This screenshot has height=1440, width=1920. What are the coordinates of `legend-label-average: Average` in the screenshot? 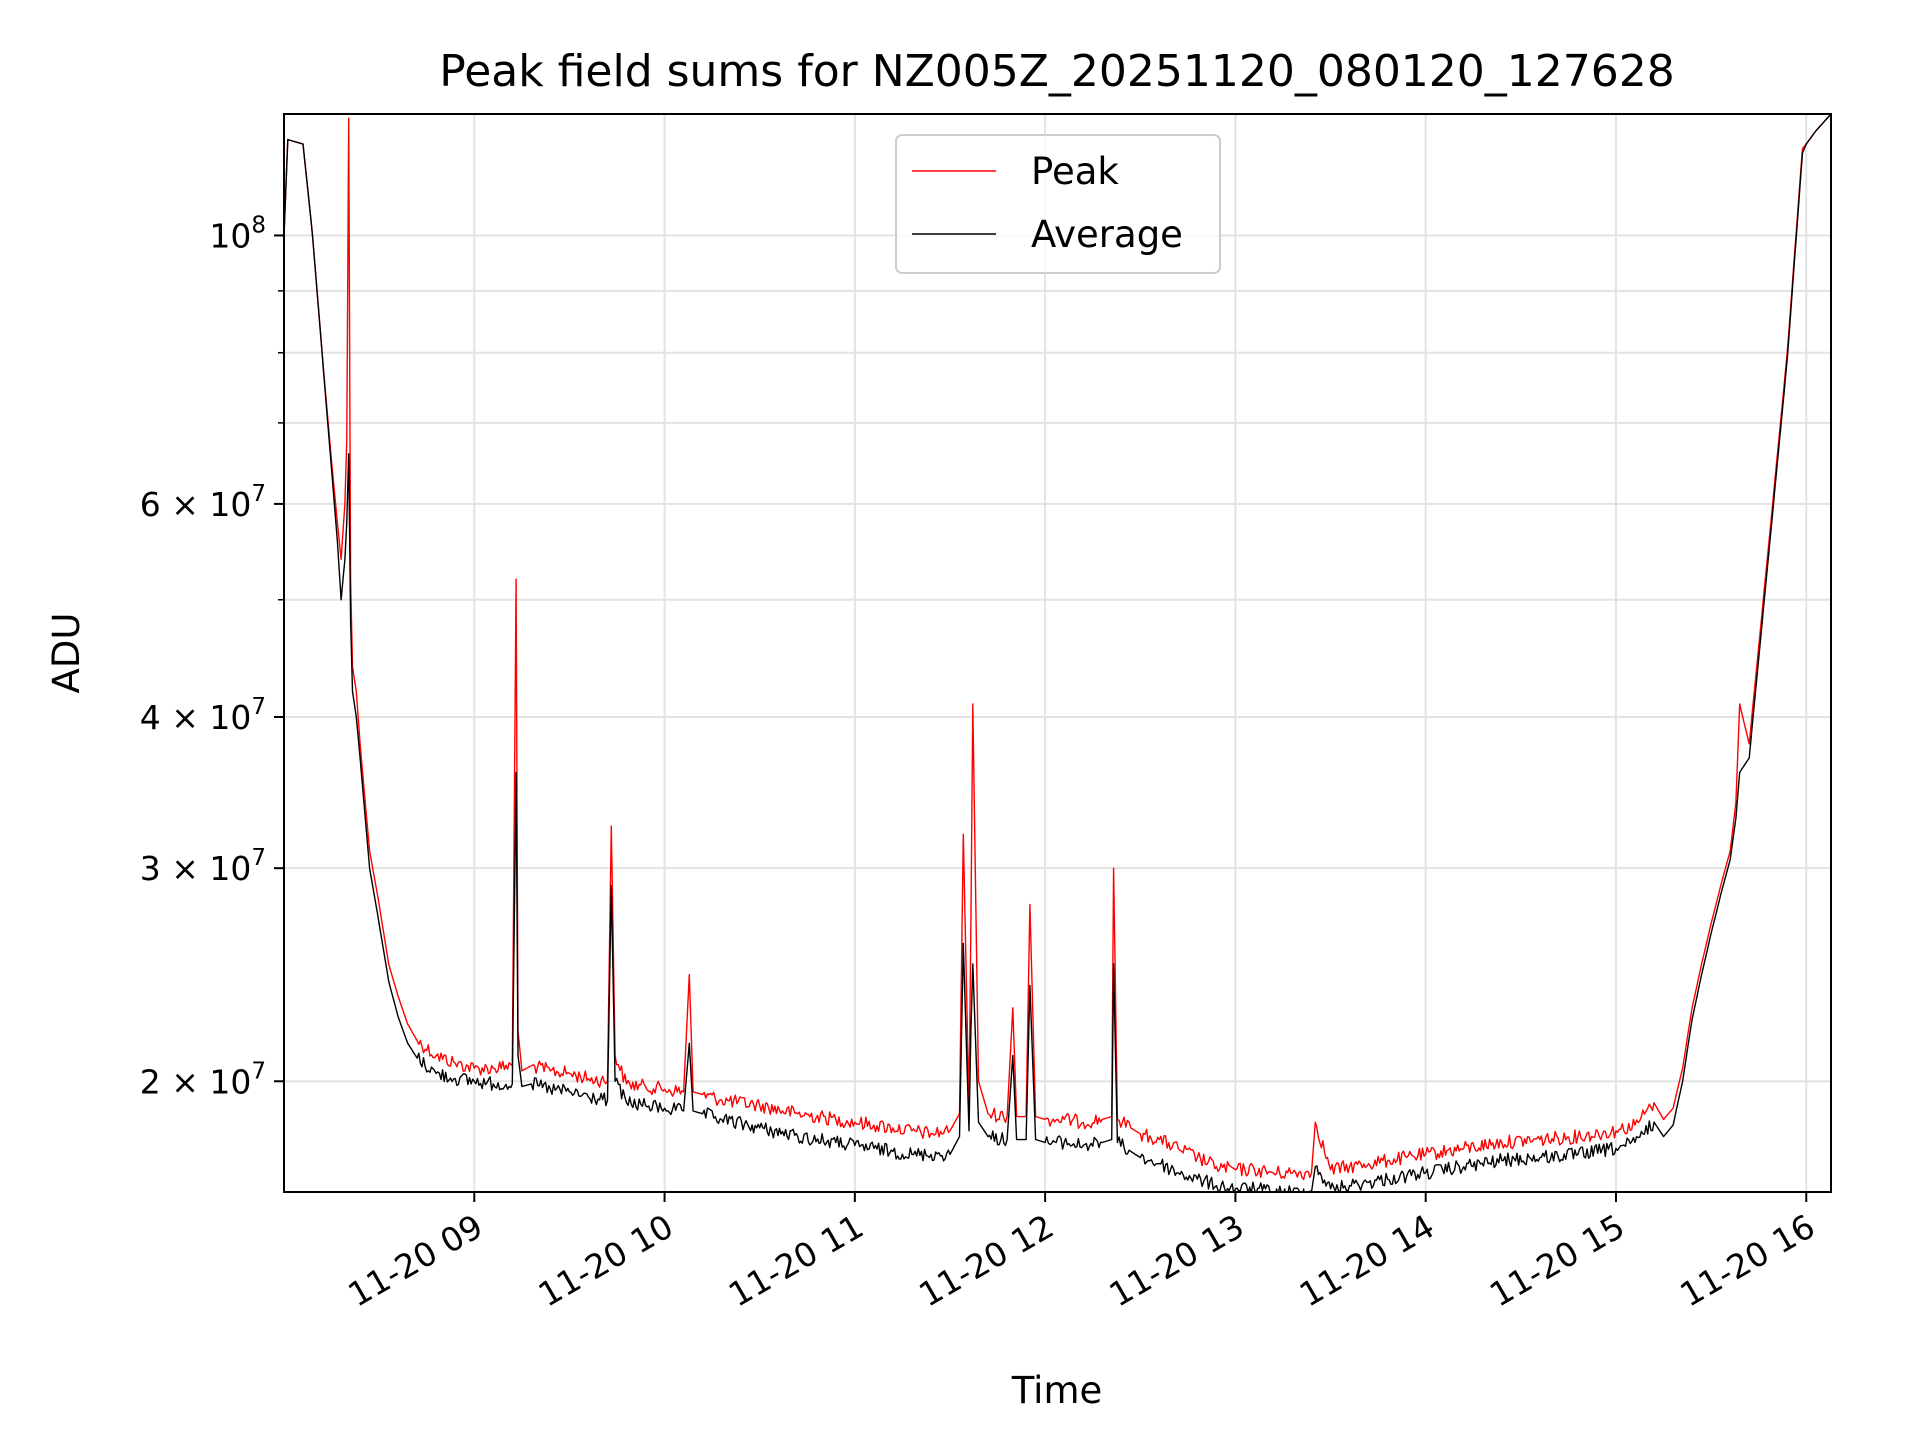 It's located at (1107, 234).